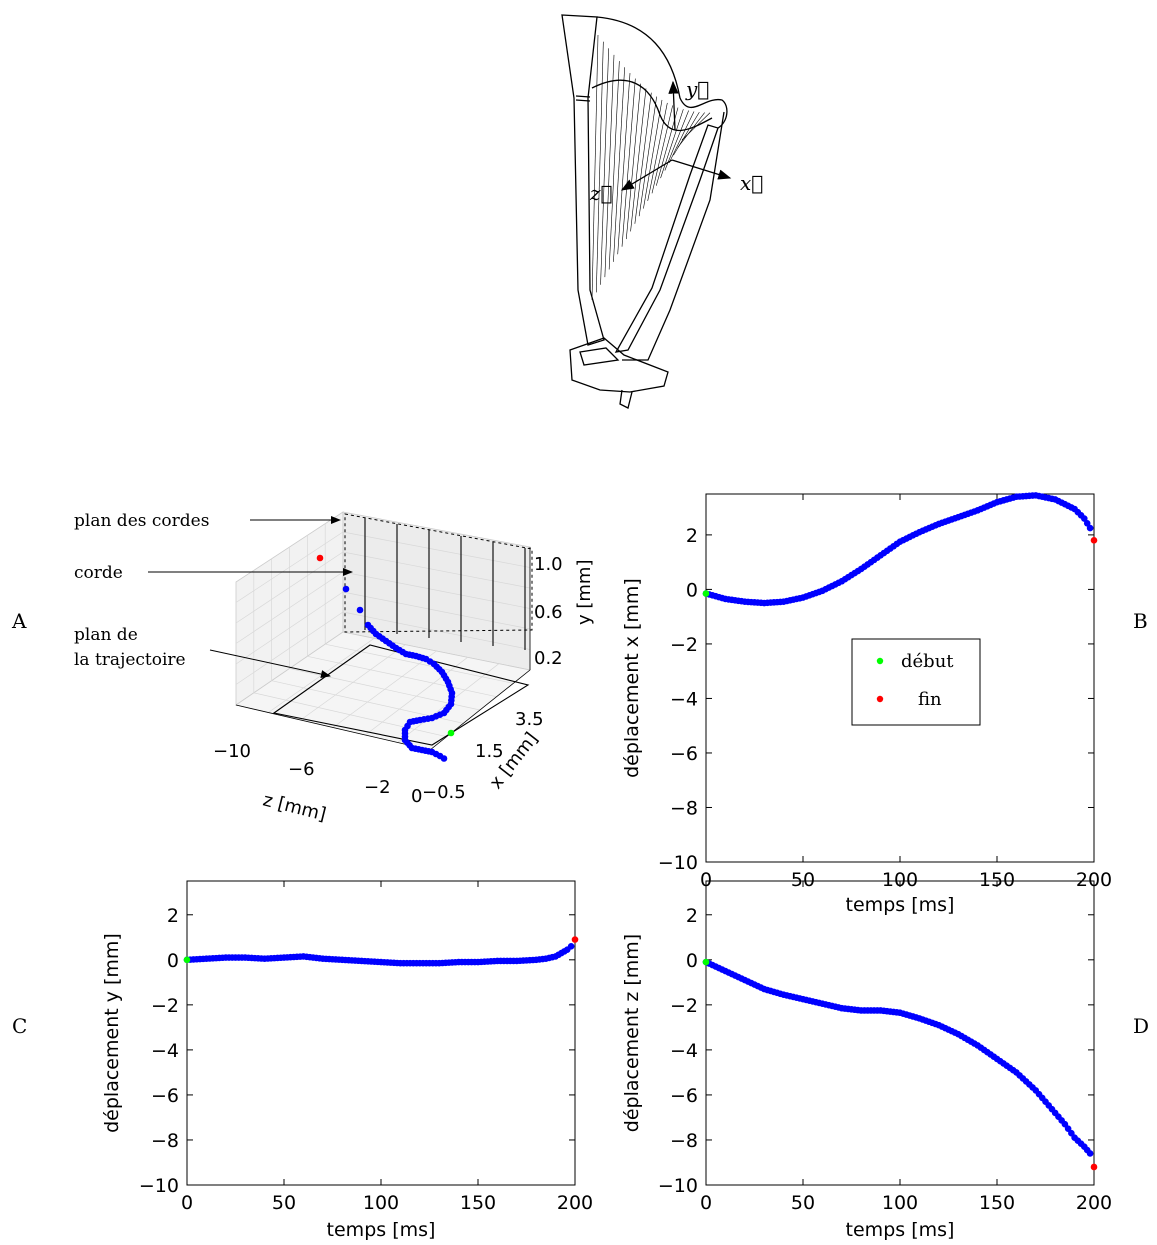 The width and height of the screenshot is (1157, 1245). I want to click on chart-d: 0 50 100 150 200 −10 −8 −6 −4 −2 0 2, so click(885, 1047).